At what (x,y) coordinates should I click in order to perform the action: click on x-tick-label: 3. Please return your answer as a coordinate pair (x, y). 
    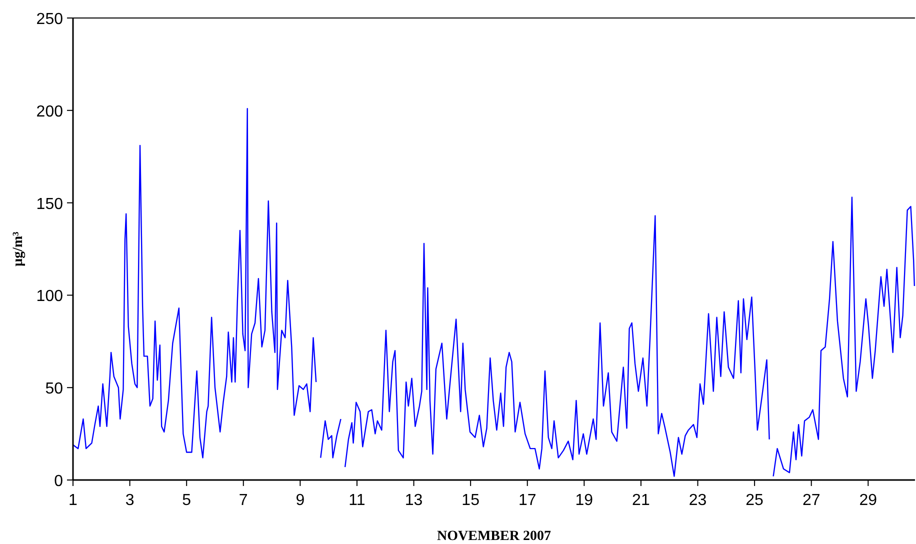
    Looking at the image, I should click on (129, 500).